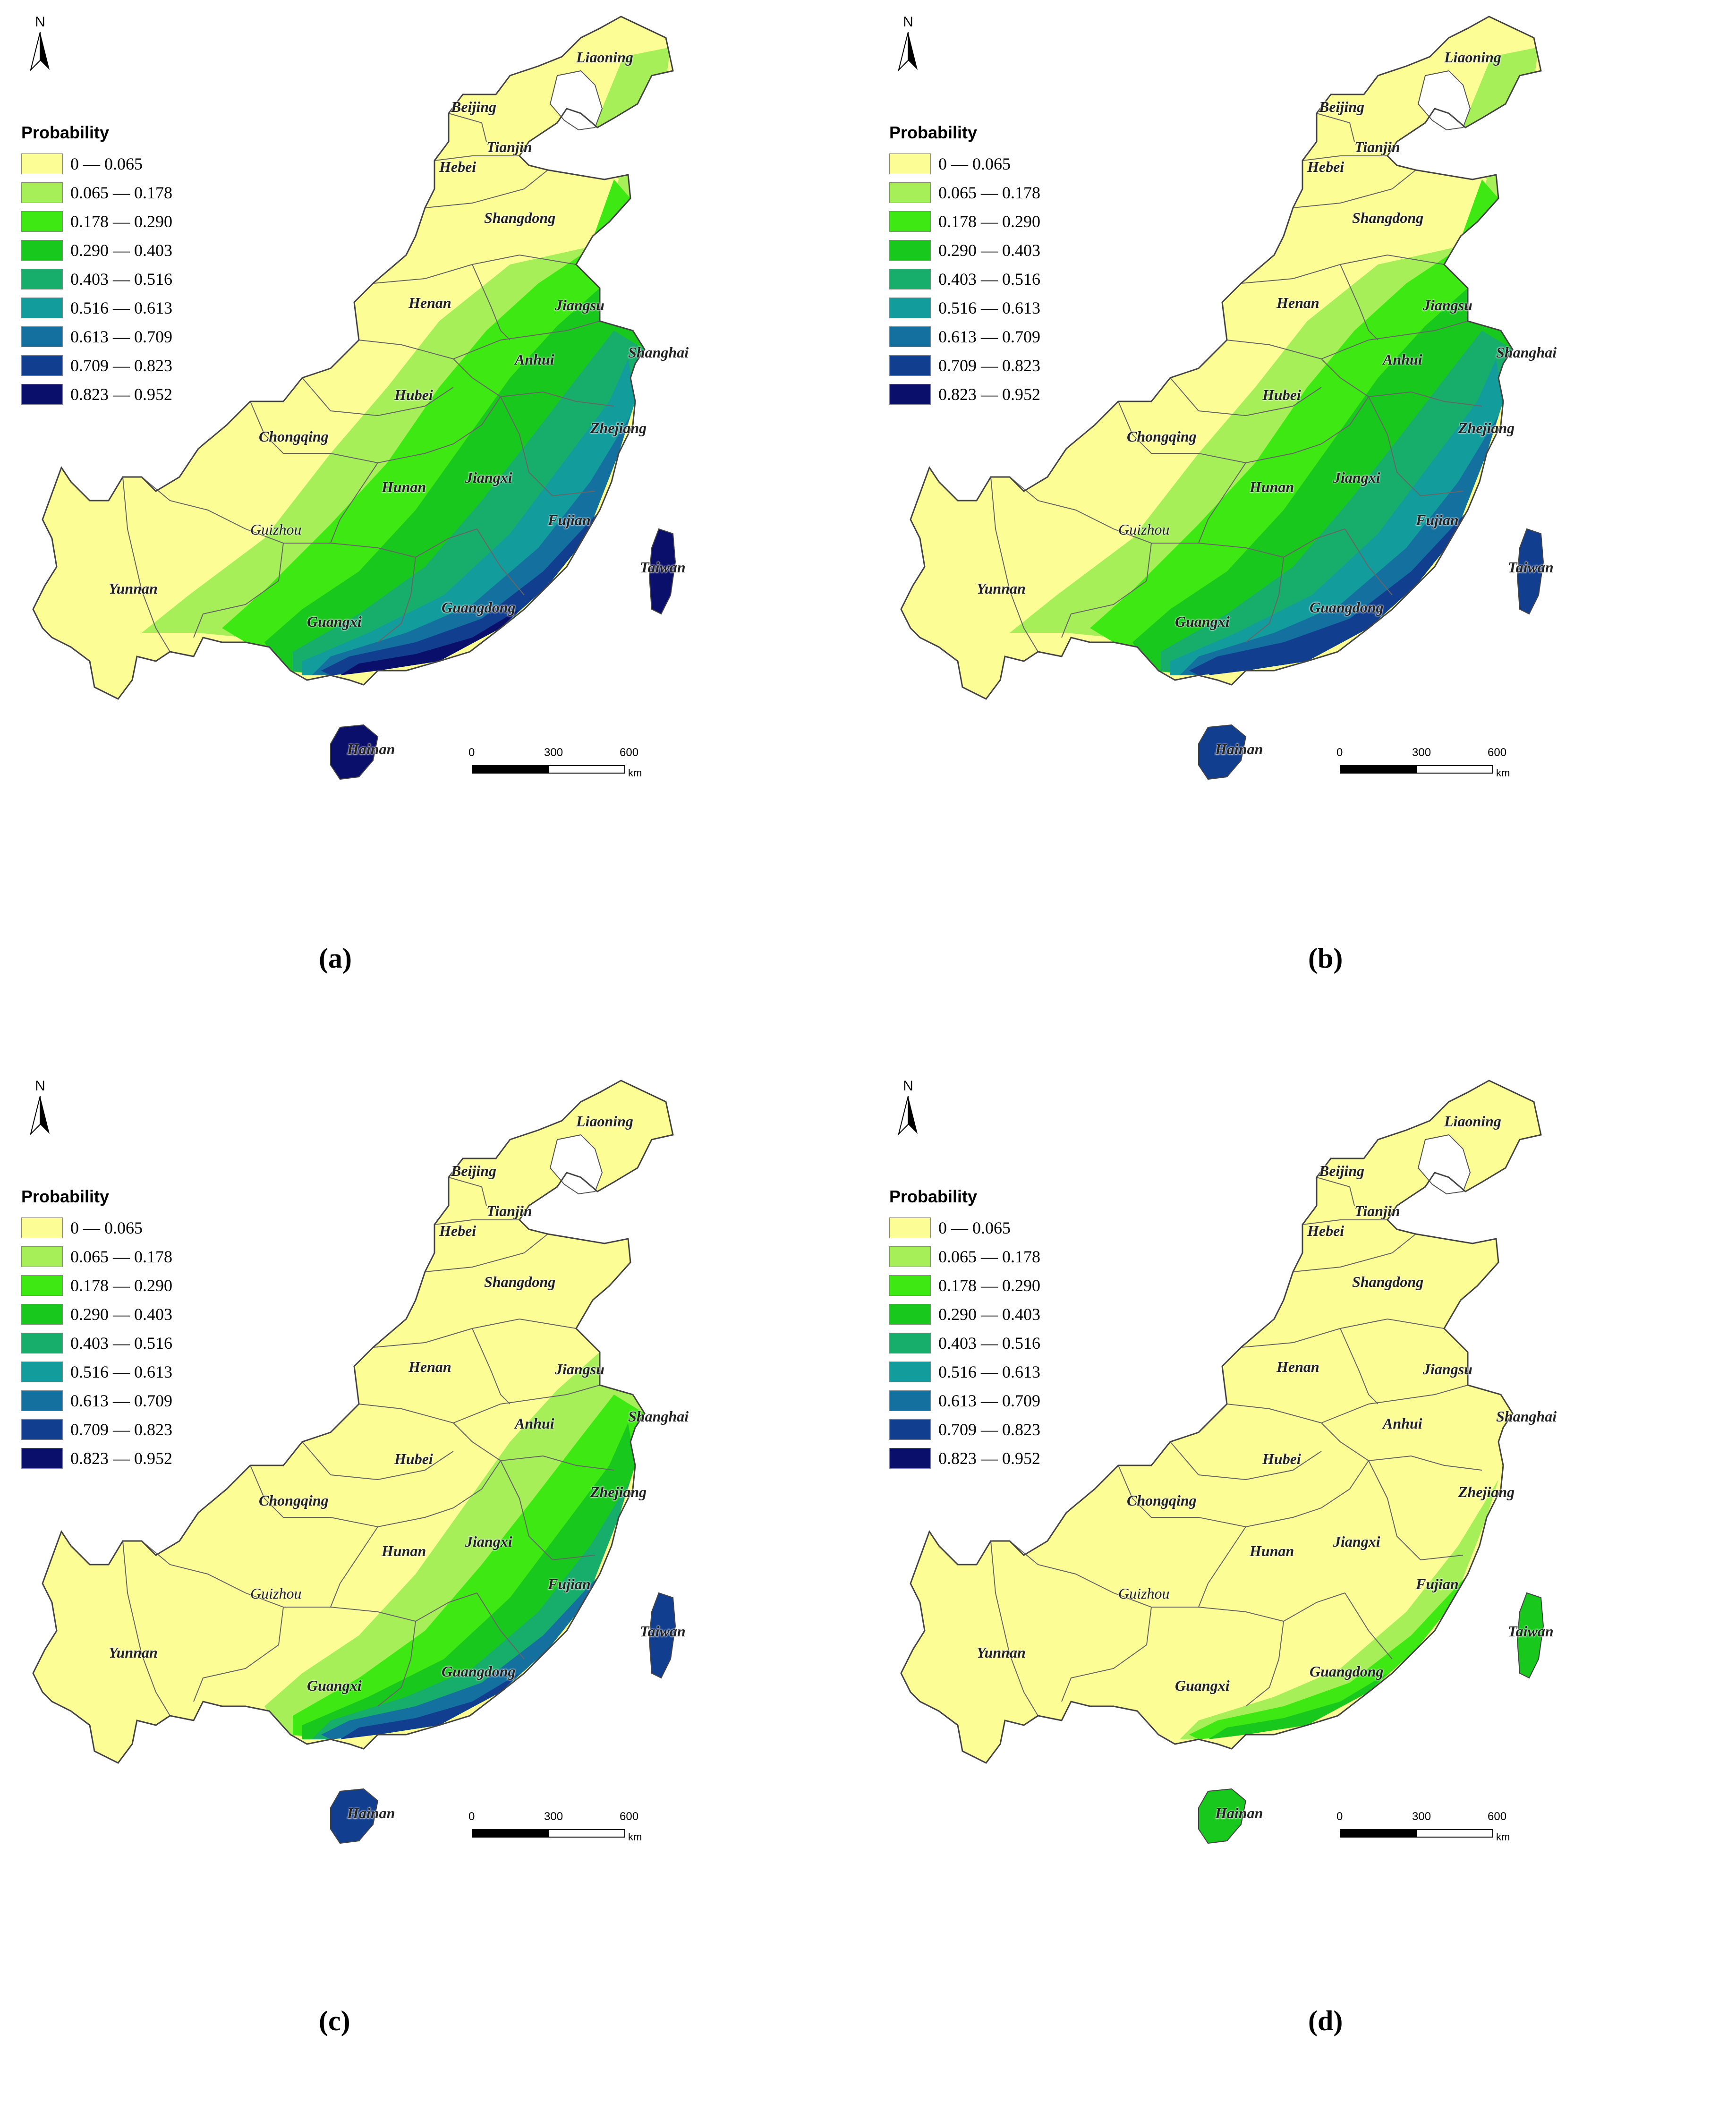  I want to click on legend-range-label: 0.065 — 0.178, so click(121, 1256).